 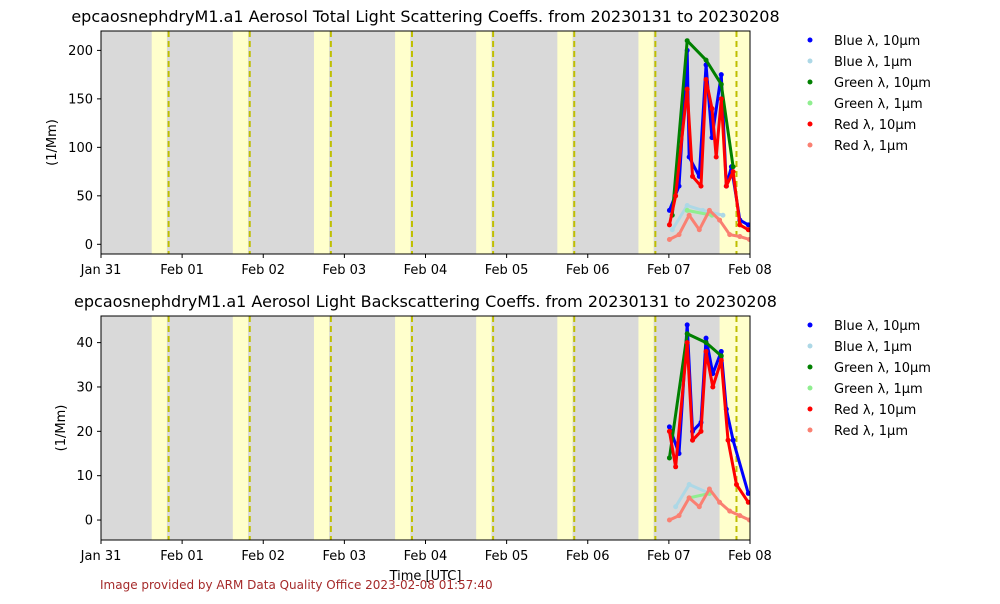 I want to click on x-axis-label: Time [UTC], so click(x=425, y=576).